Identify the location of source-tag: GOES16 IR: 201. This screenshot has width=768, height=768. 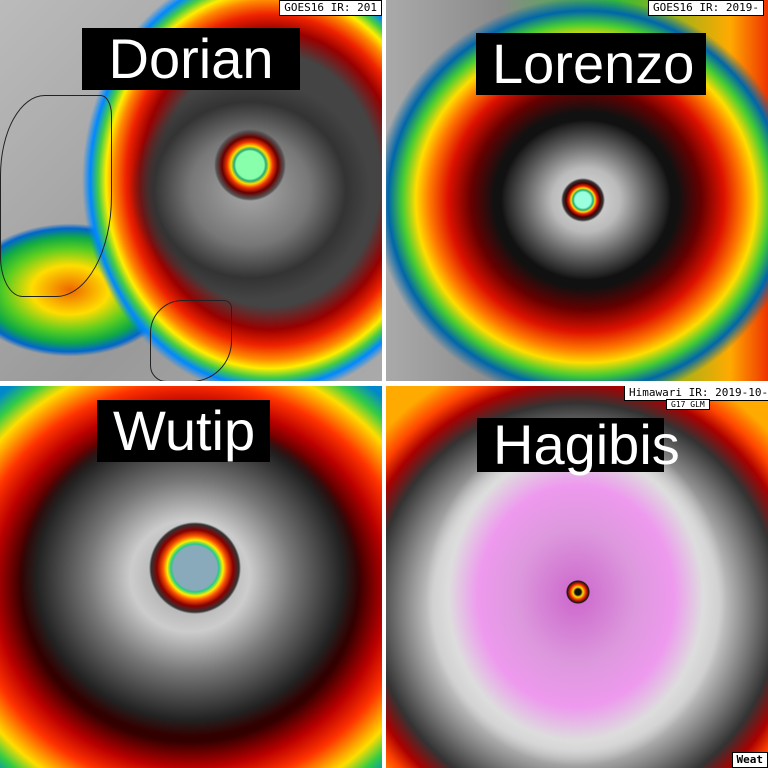
(330, 8).